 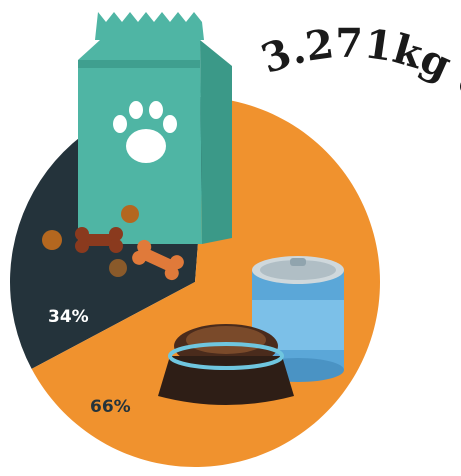 What do you see at coordinates (110, 407) in the screenshot?
I see `slice-label-orange: 66%` at bounding box center [110, 407].